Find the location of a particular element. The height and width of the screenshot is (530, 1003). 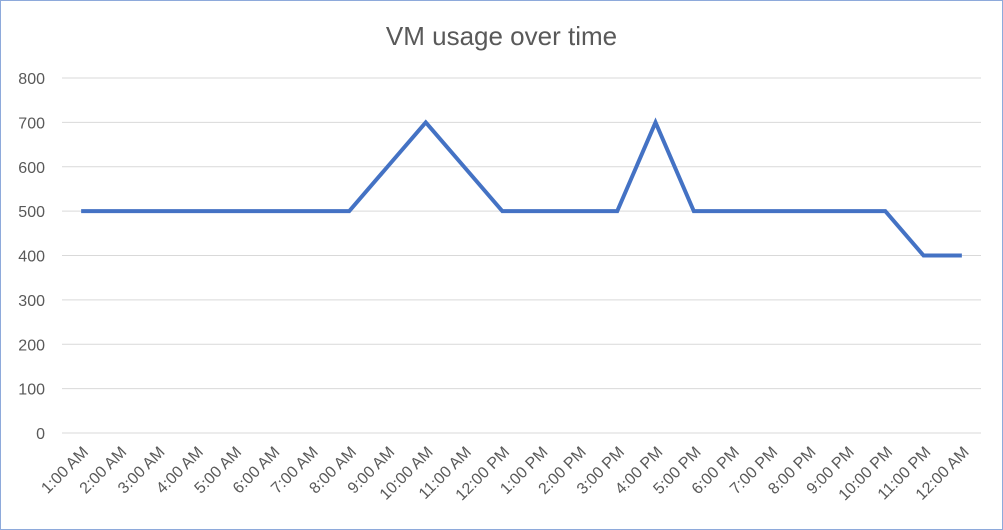

y-tick-label: 100 is located at coordinates (31, 390).